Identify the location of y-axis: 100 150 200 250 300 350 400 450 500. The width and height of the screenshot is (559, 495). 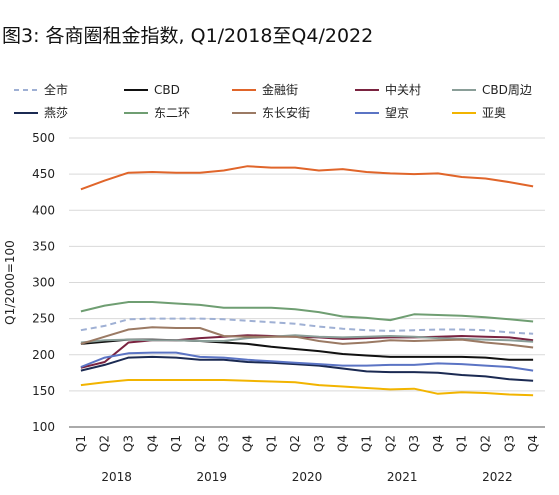
(43, 282).